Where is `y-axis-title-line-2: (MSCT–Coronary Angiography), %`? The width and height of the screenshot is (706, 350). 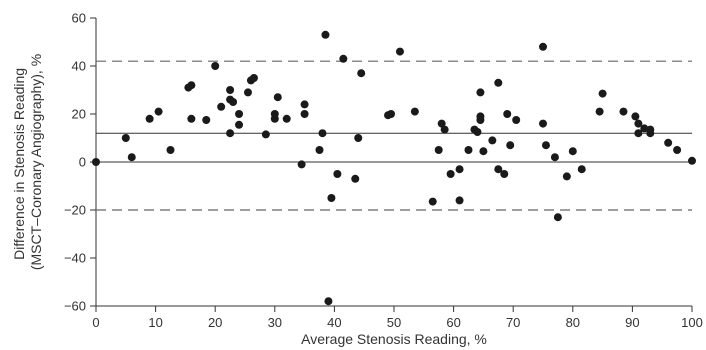
y-axis-title-line-2: (MSCT–Coronary Angiography), % is located at coordinates (36, 162).